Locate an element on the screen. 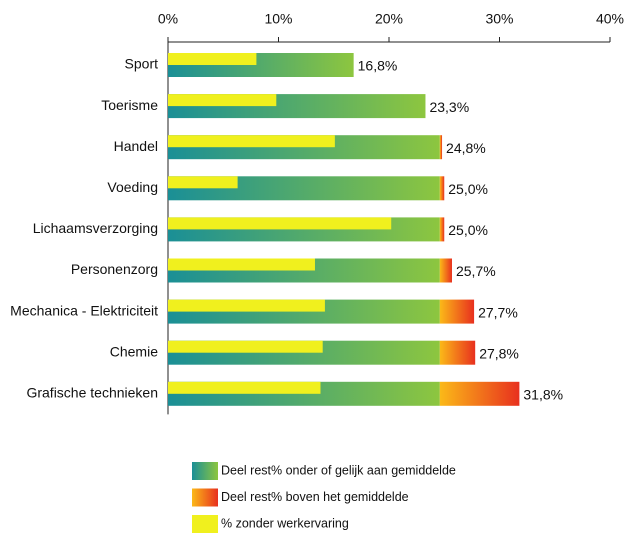 The width and height of the screenshot is (628, 544). value-label: 27,8% is located at coordinates (499, 353).